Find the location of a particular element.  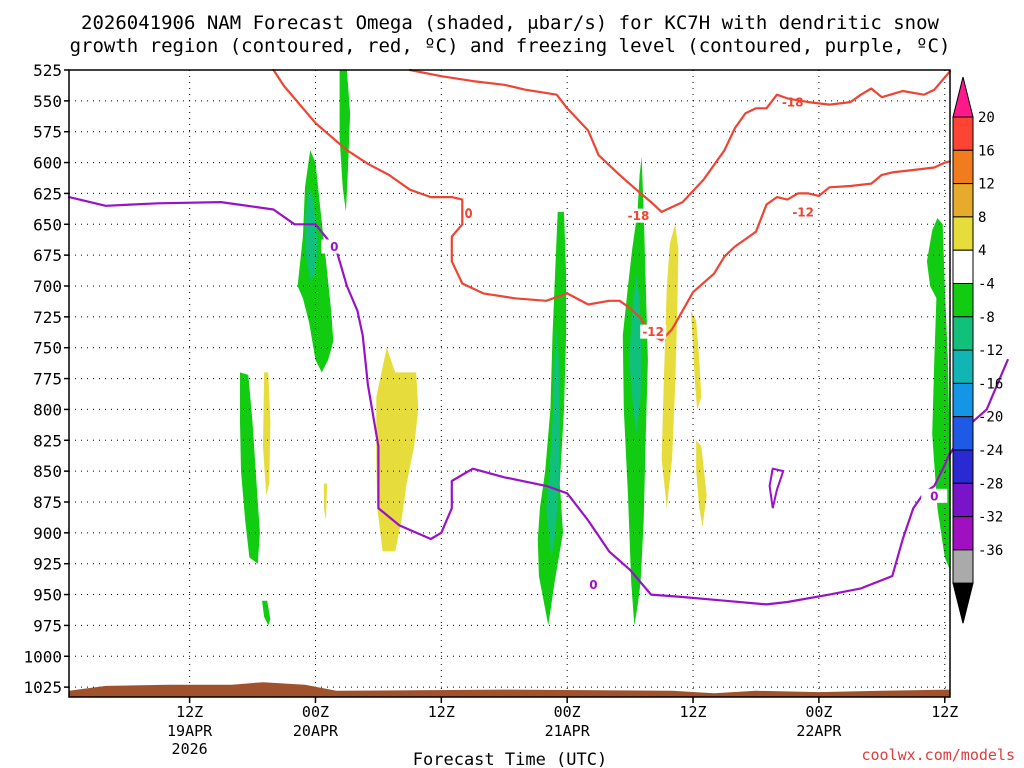

credit-text: coolwx.com/models is located at coordinates (938, 755).